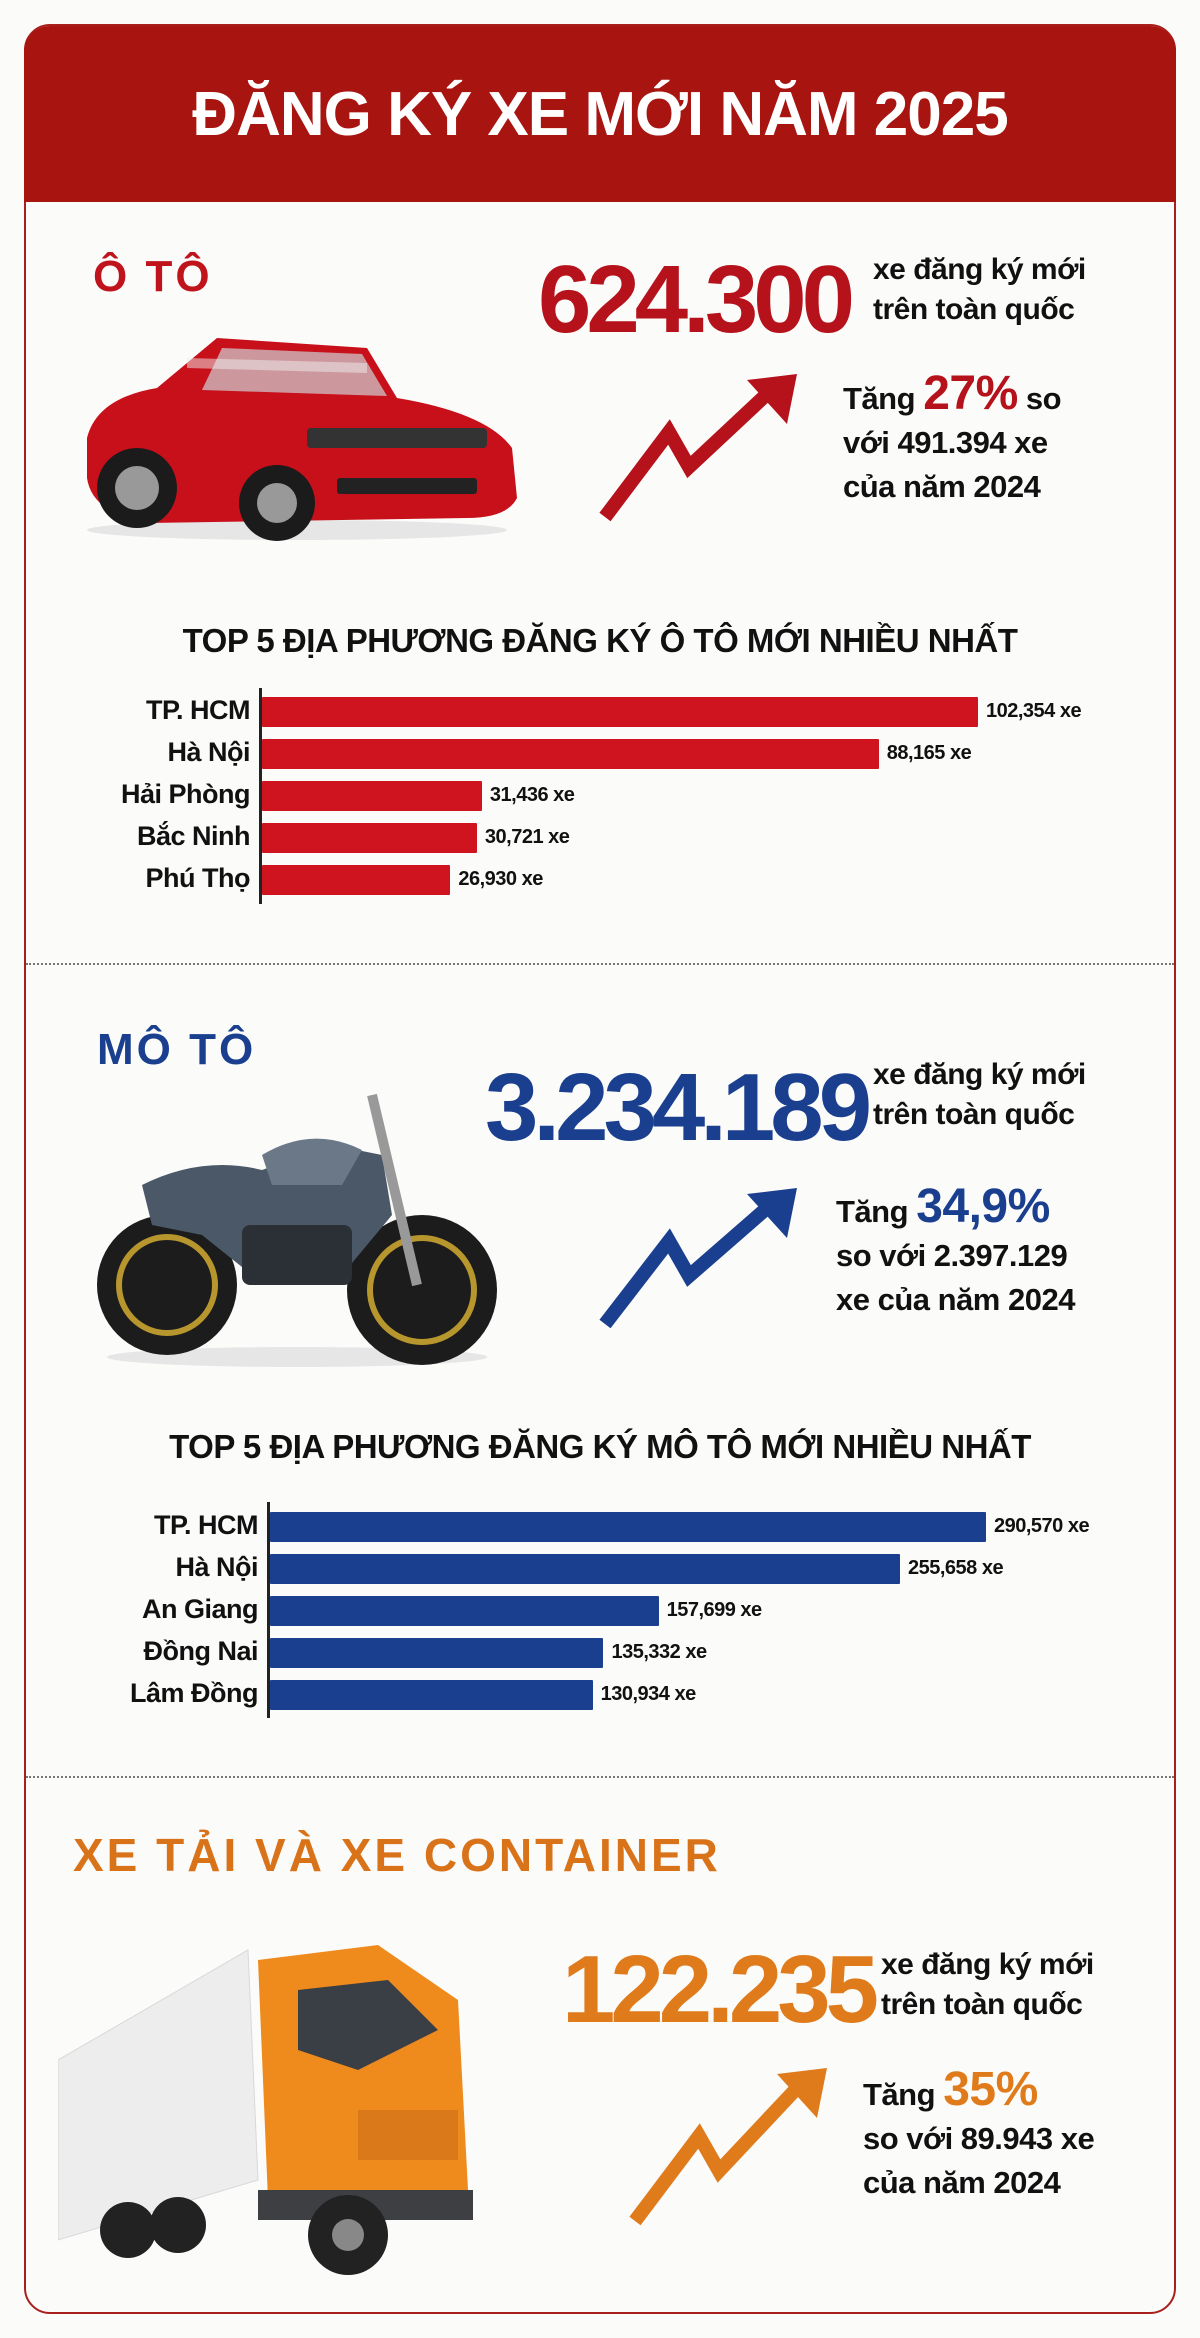  I want to click on bar-category-label: Đồng Nai, so click(201, 1651).